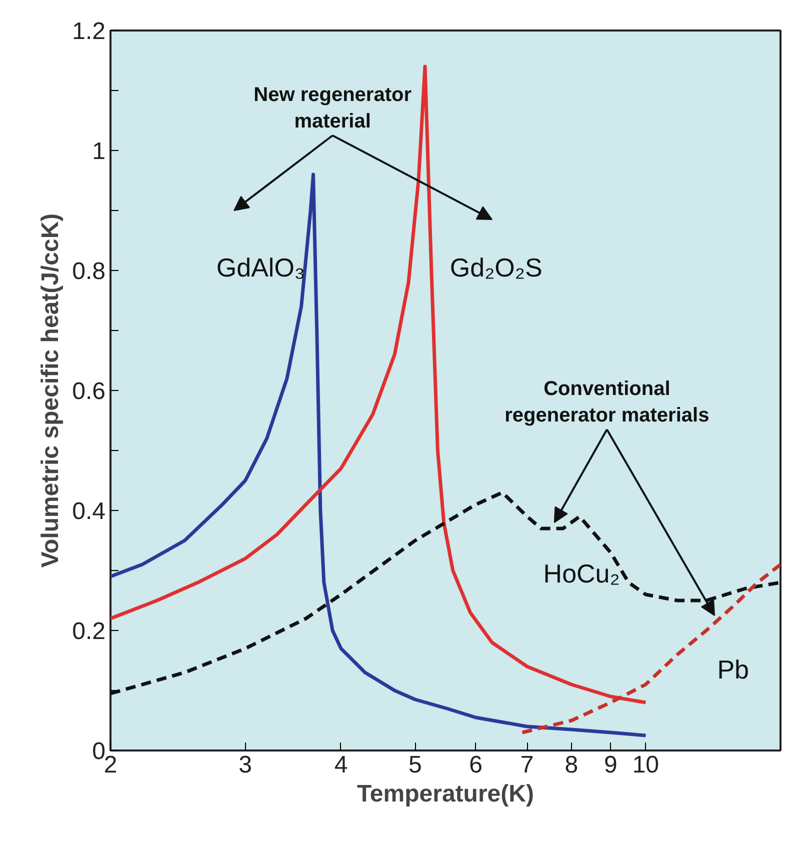 This screenshot has height=850, width=806. I want to click on y-tick-label: 0.4, so click(89, 511).